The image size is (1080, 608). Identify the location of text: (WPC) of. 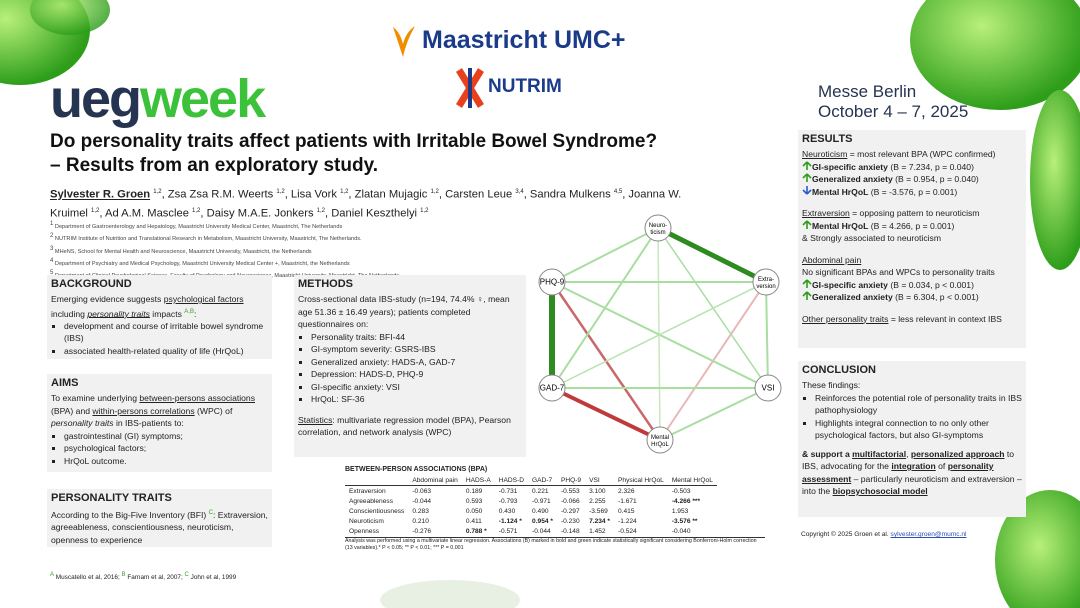
(215, 410).